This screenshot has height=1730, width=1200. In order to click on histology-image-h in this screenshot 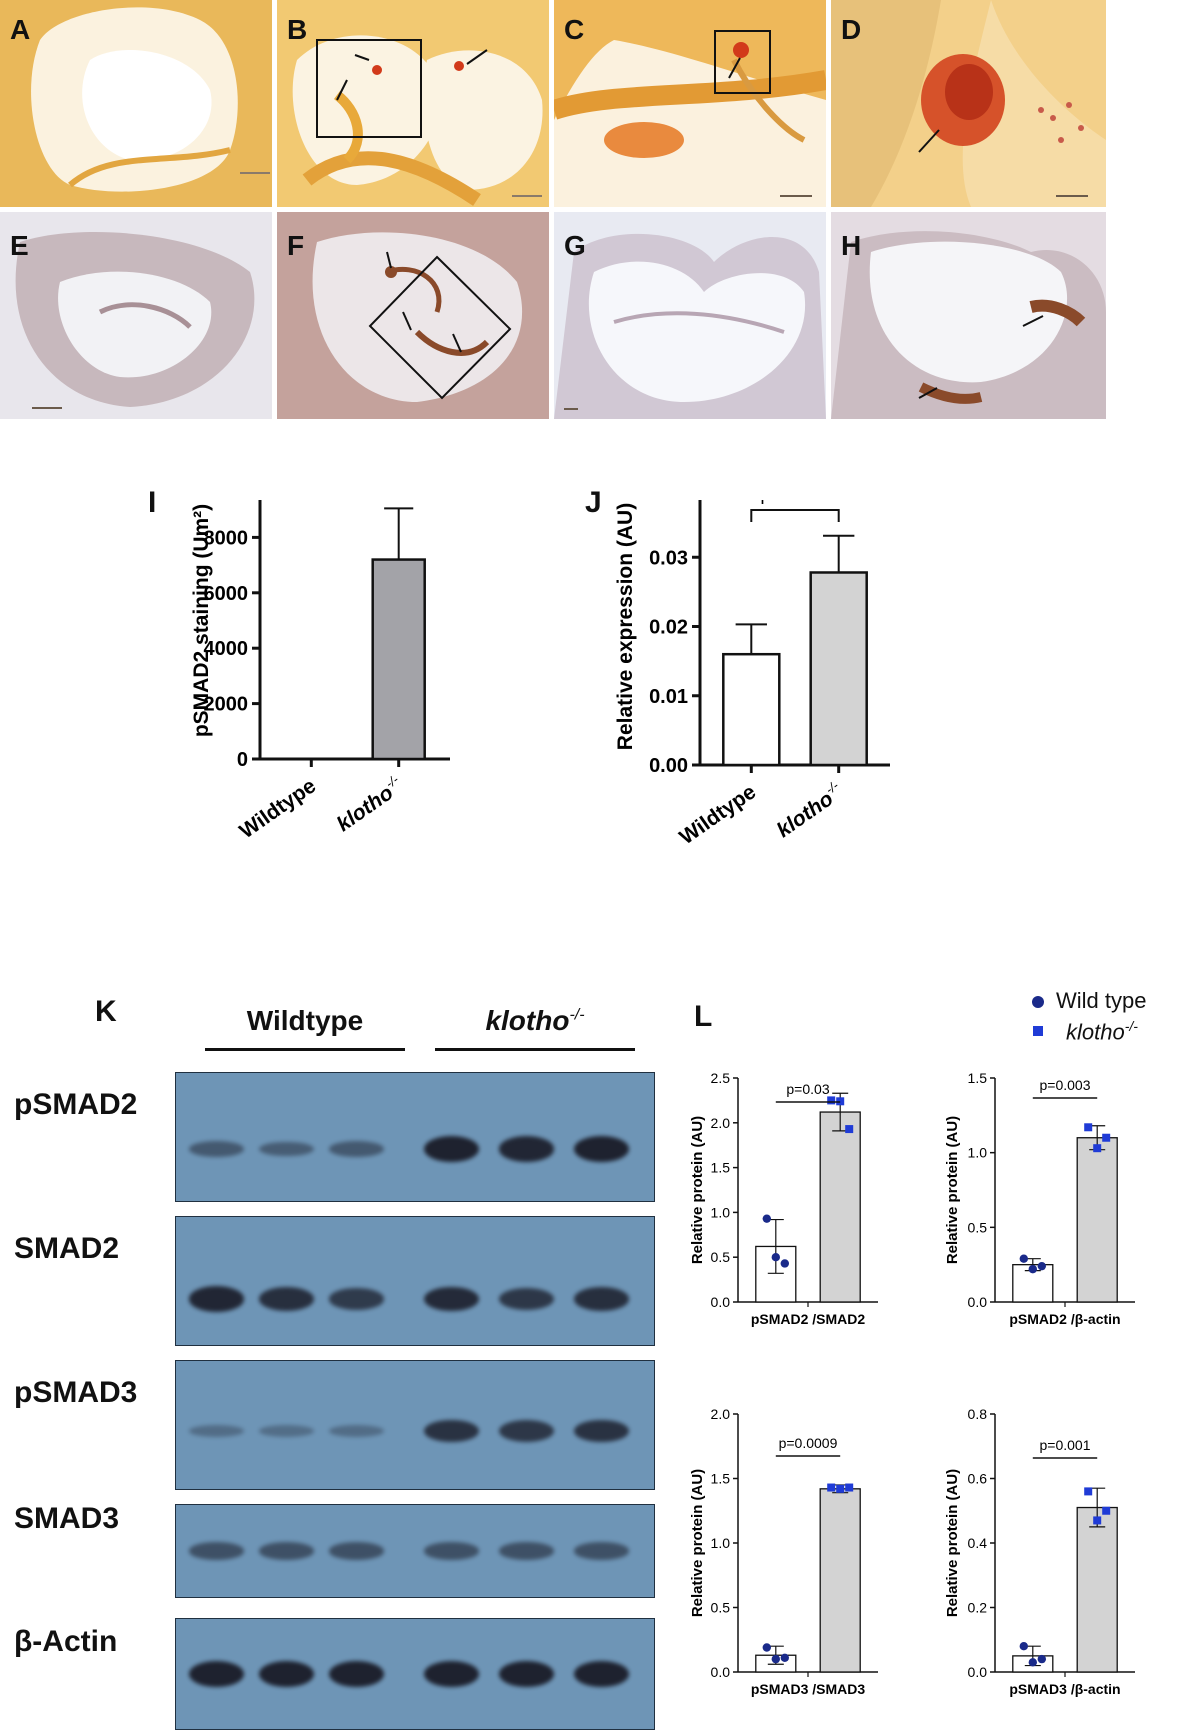, I will do `click(968, 315)`.